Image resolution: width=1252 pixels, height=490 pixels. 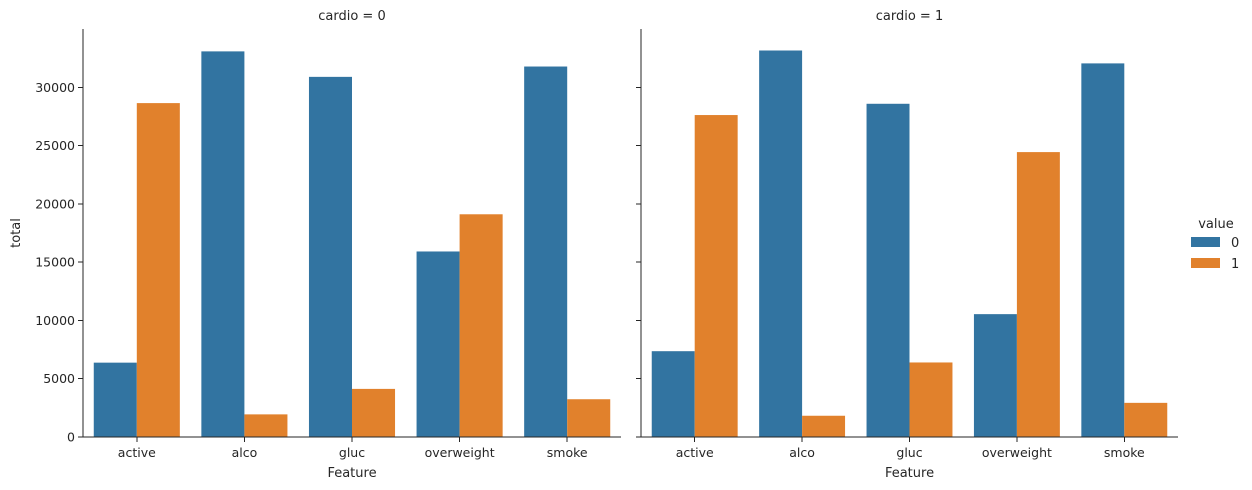 What do you see at coordinates (1216, 224) in the screenshot?
I see `legend-title: value` at bounding box center [1216, 224].